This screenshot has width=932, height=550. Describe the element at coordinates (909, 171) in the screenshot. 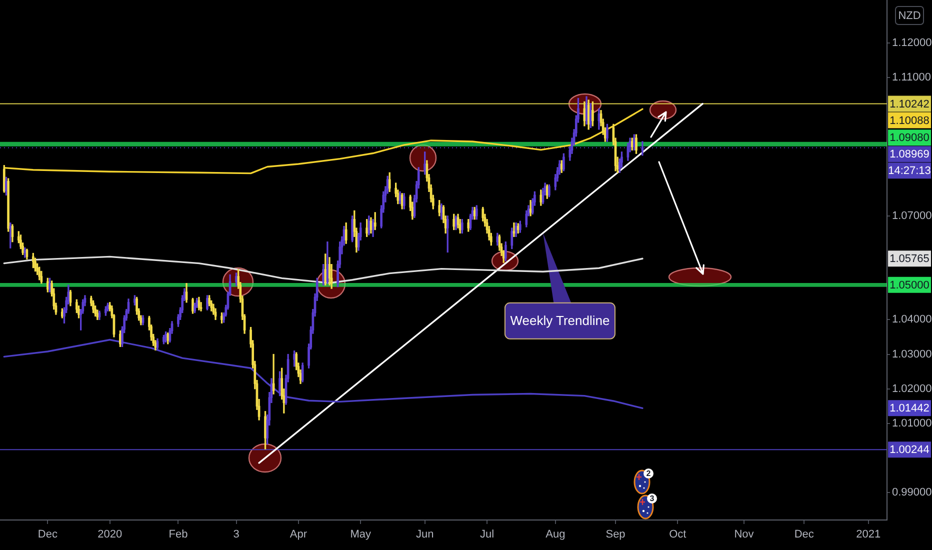

I see `text: 14:27:13` at that location.